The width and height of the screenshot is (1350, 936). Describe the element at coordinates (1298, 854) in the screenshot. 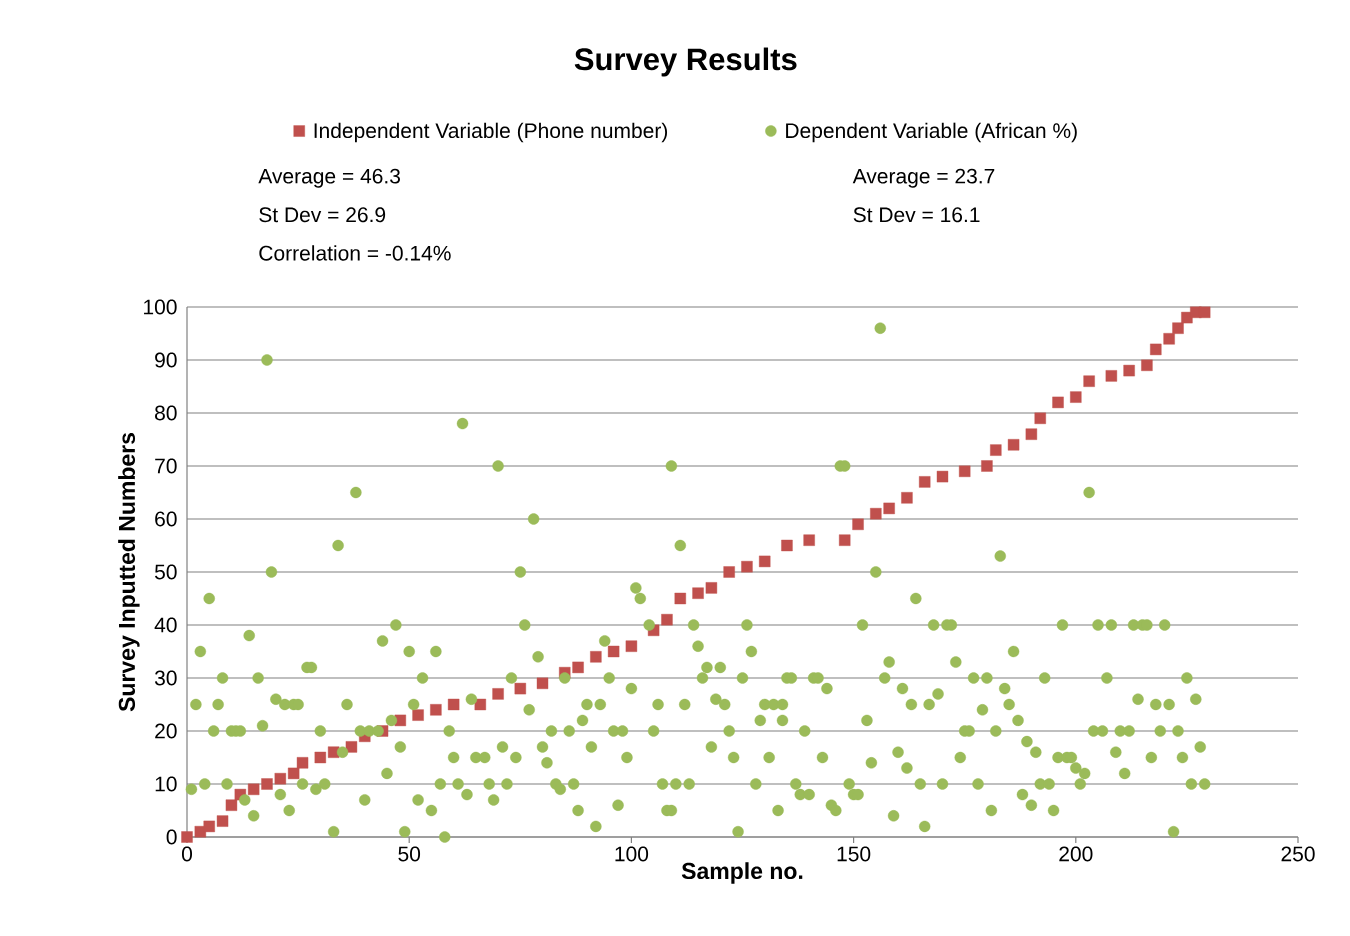

I see `x-tick-label: 250` at that location.